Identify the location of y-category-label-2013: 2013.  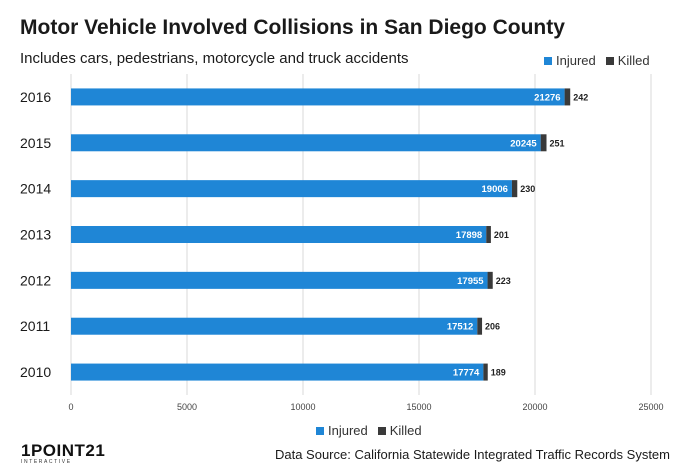
(35, 235).